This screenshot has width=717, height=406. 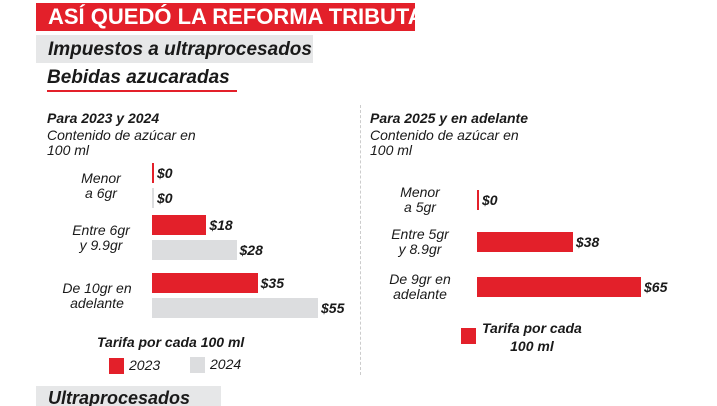 I want to click on left-chart-title: Para 2023 y 2024, so click(x=103, y=118).